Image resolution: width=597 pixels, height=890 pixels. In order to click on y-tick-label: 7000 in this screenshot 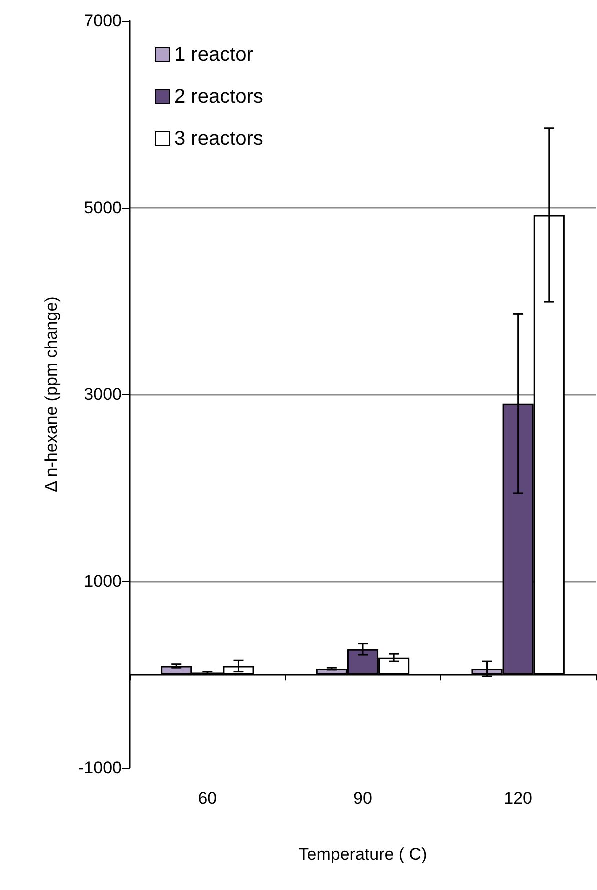, I will do `click(103, 21)`.